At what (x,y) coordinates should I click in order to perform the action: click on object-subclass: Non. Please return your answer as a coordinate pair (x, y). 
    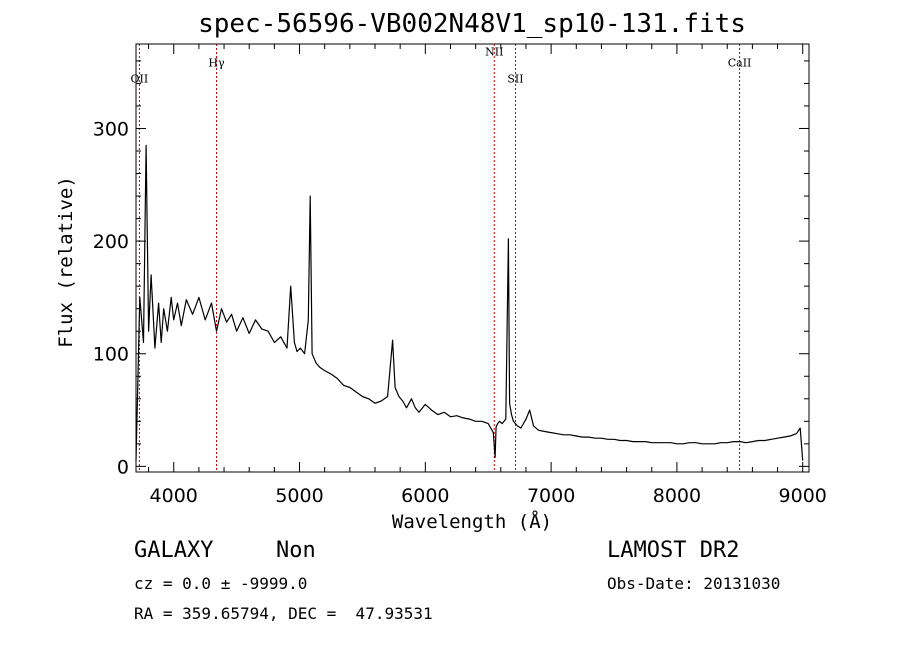
    Looking at the image, I should click on (296, 550).